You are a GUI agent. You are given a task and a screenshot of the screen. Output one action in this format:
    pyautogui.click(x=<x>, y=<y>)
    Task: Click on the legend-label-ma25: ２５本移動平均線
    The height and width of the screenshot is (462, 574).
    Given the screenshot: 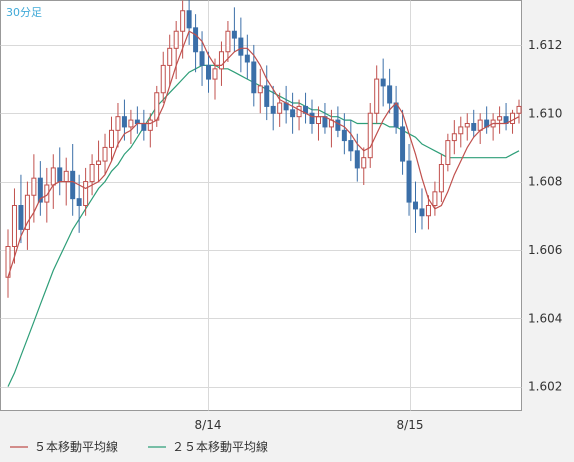 What is the action you would take?
    pyautogui.click(x=220, y=446)
    